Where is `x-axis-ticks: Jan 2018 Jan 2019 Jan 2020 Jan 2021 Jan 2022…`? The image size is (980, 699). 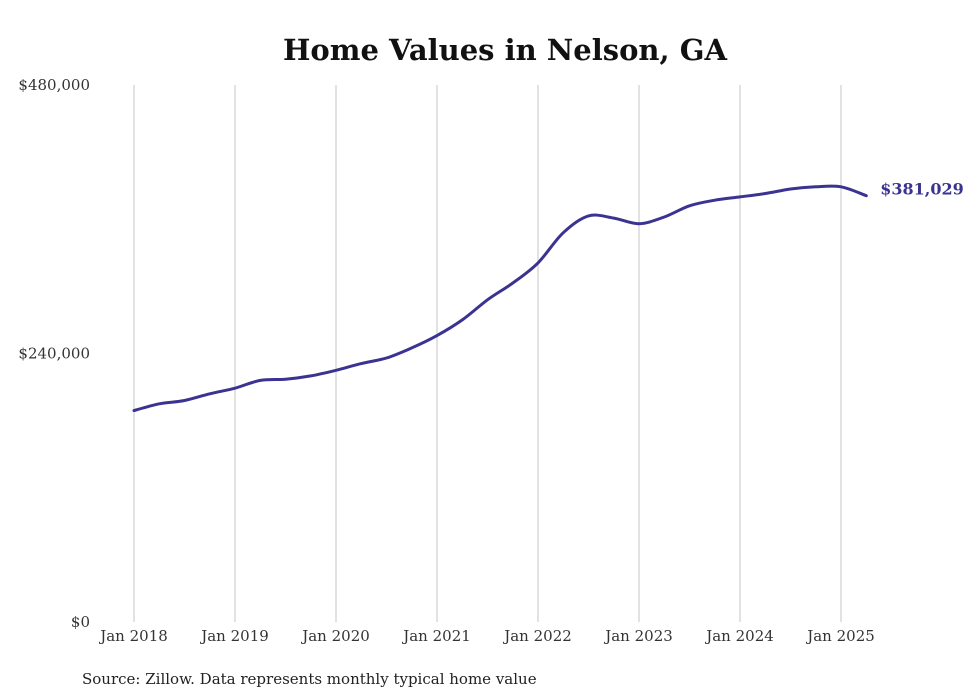
x-axis-ticks: Jan 2018 Jan 2019 Jan 2020 Jan 2021 Jan 2022… is located at coordinates (486, 636).